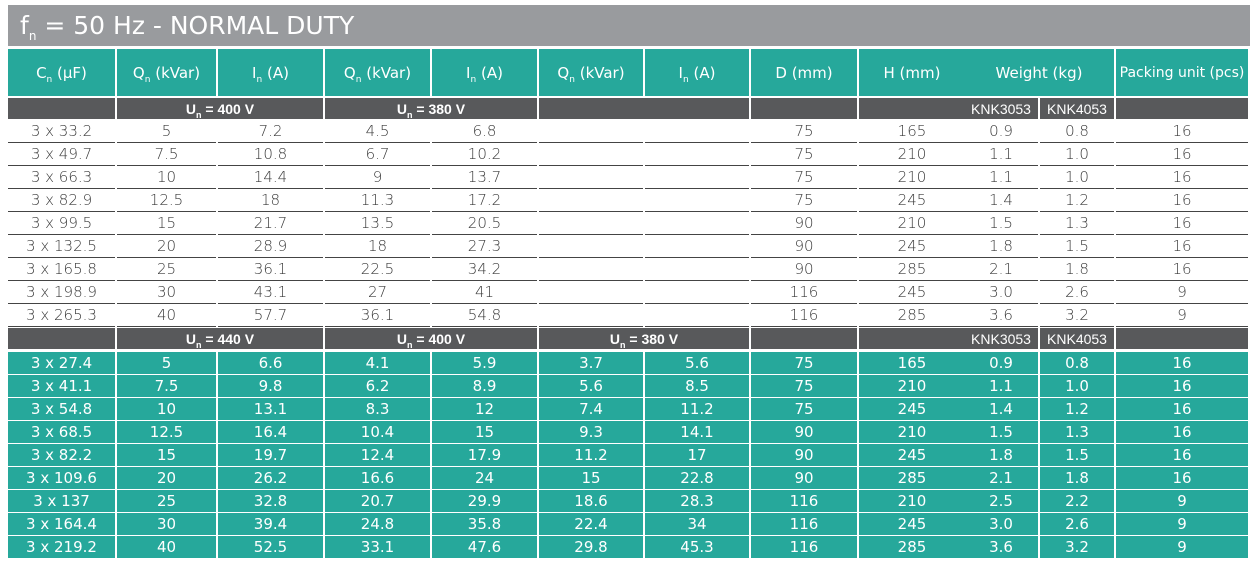 The image size is (1252, 562). What do you see at coordinates (697, 386) in the screenshot?
I see `table-cell: 8.5` at bounding box center [697, 386].